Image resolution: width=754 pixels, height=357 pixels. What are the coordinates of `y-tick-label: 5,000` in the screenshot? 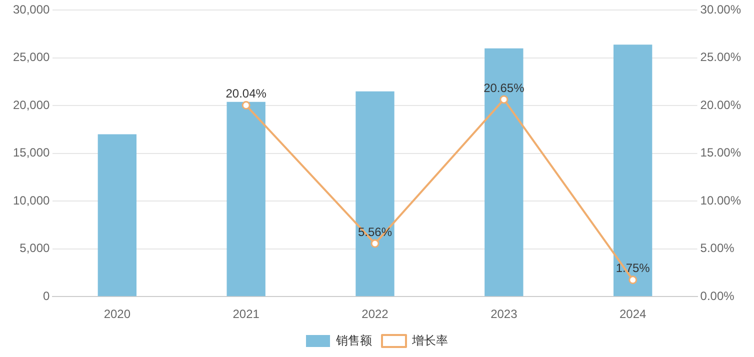 It's located at (35, 248).